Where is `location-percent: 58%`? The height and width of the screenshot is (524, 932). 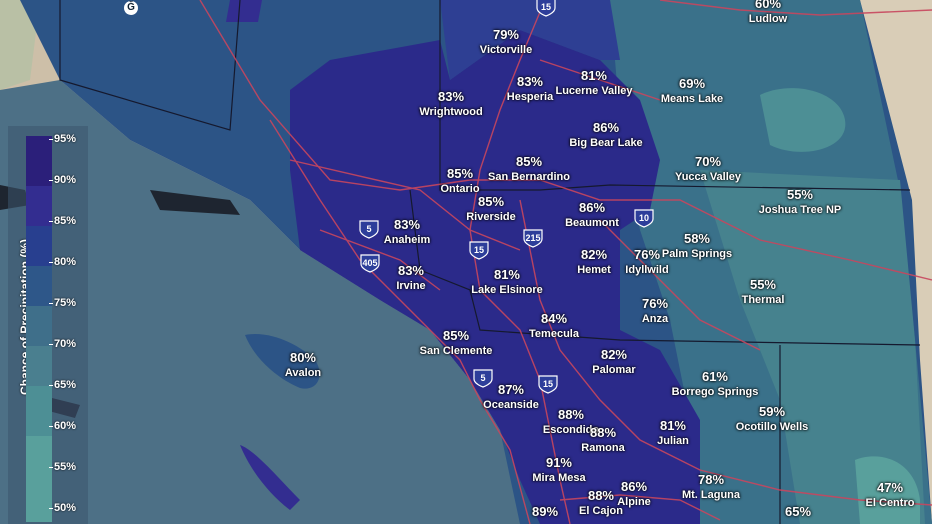
location-percent: 58% is located at coordinates (697, 238).